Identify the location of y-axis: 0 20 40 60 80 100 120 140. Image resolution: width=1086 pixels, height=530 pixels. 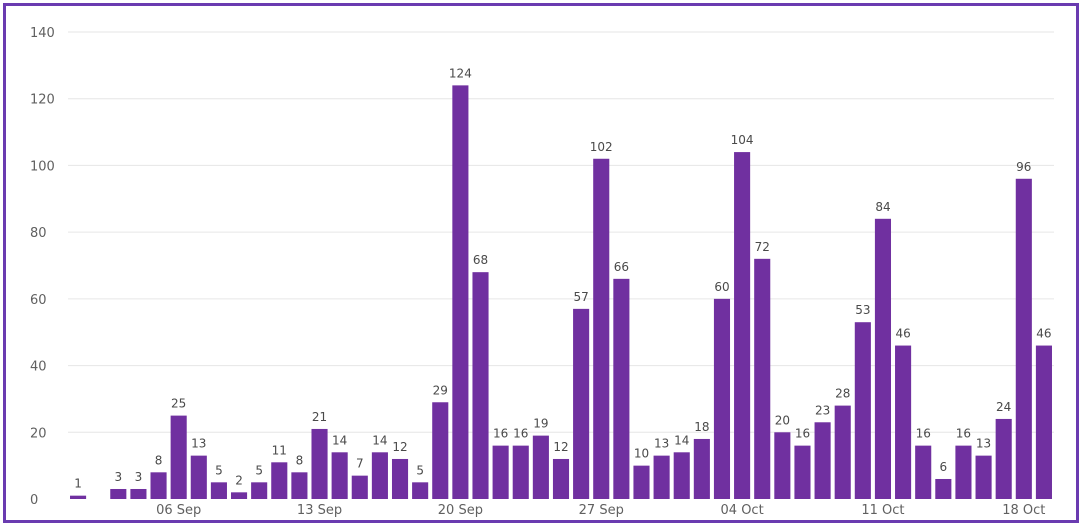
(42, 267).